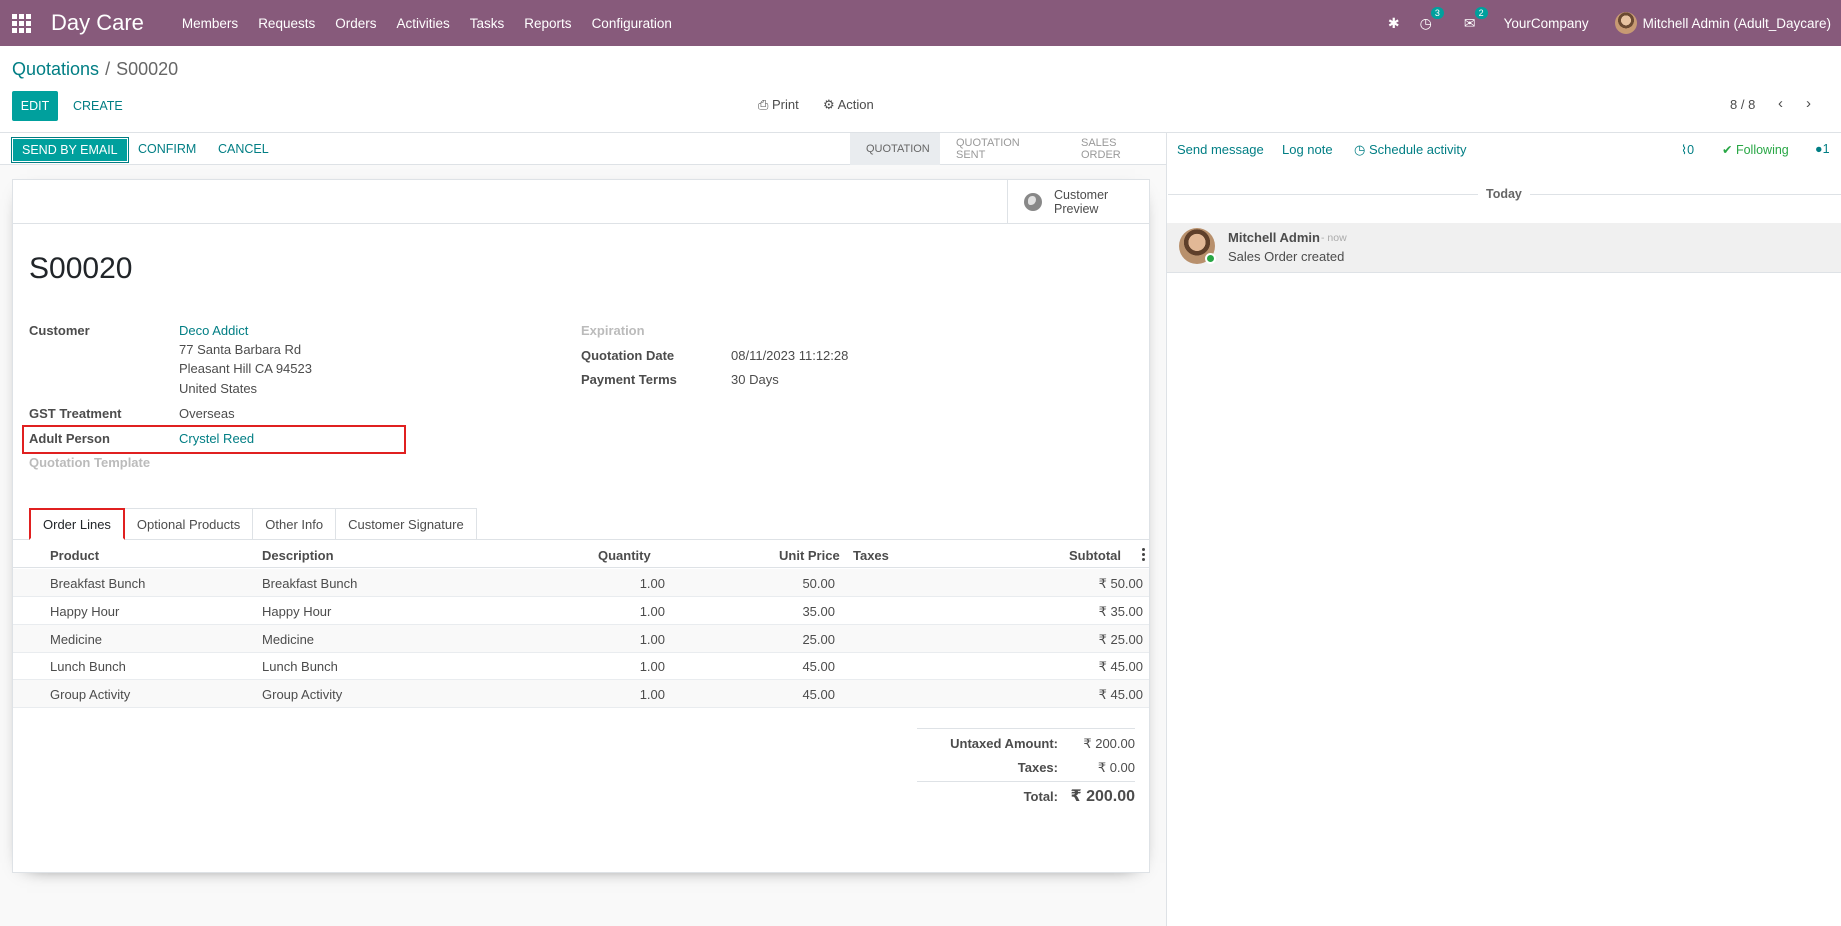  I want to click on col-description: Description, so click(298, 555).